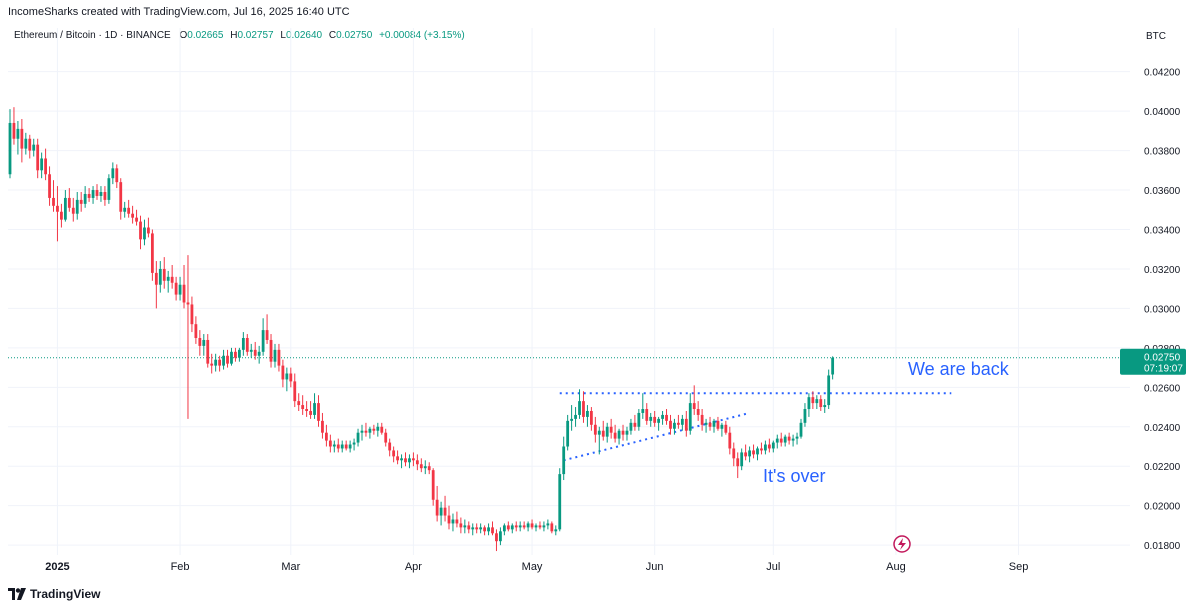  I want to click on change-value: +0.00084 (+3.15%), so click(422, 35).